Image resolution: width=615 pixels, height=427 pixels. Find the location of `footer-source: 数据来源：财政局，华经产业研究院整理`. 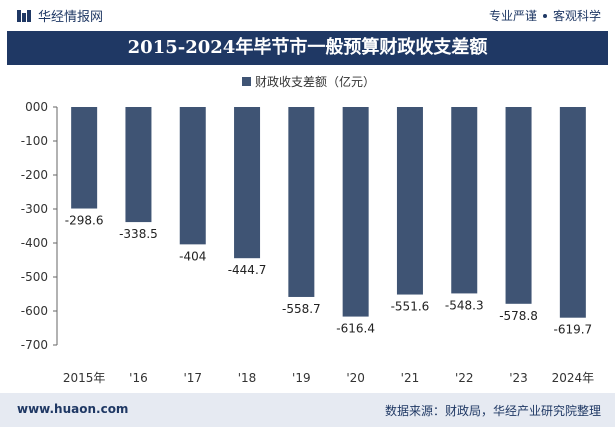

footer-source: 数据来源：财政局，华经产业研究院整理 is located at coordinates (492, 411).